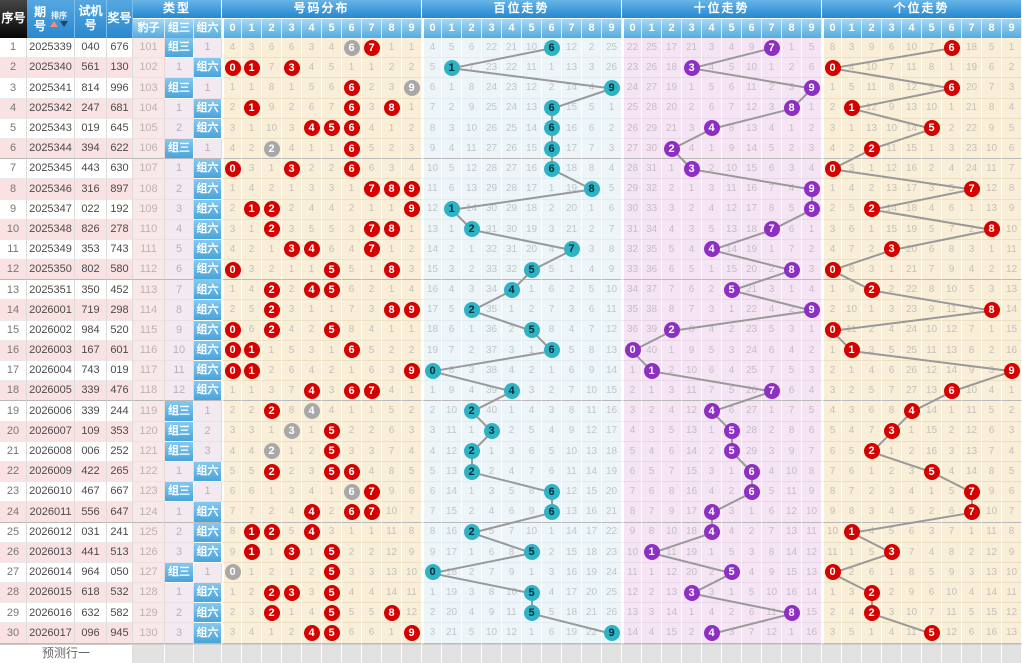 The width and height of the screenshot is (1022, 663). Describe the element at coordinates (91, 532) in the screenshot. I see `test-number-cell: 031` at that location.